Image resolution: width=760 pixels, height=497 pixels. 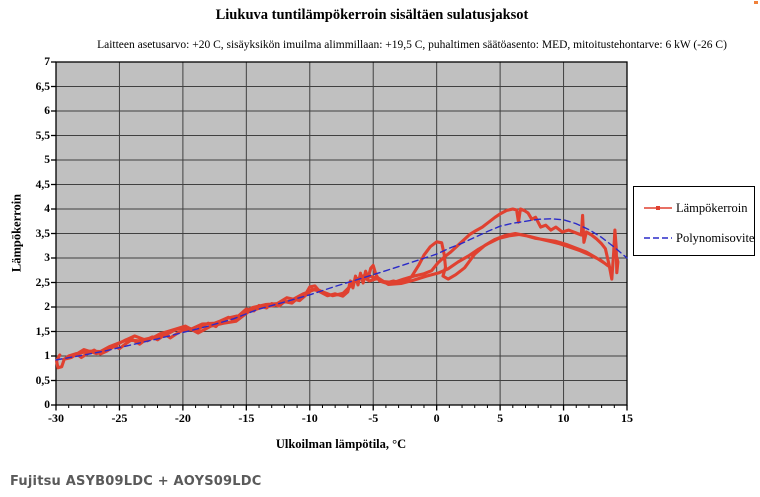 I want to click on y-tick-label: 5, so click(x=47, y=160).